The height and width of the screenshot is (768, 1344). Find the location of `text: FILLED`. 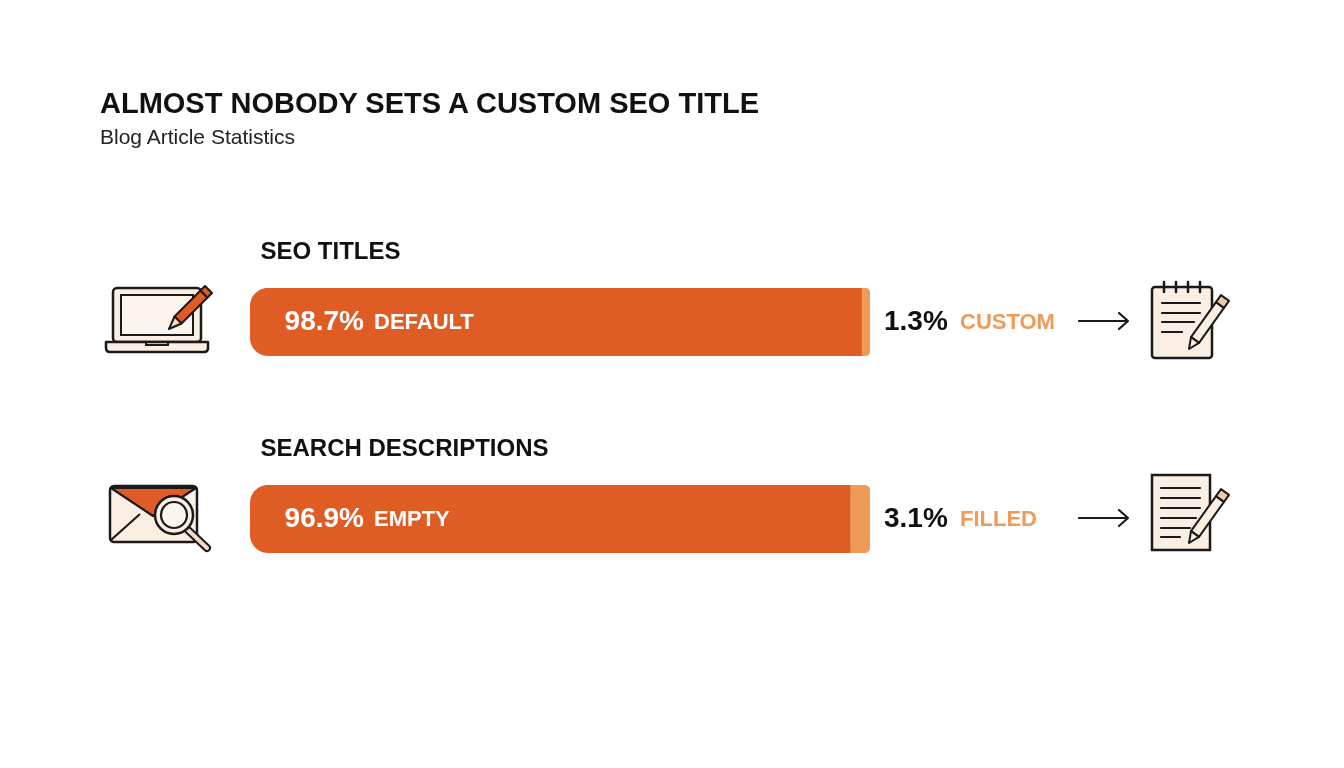

text: FILLED is located at coordinates (998, 518).